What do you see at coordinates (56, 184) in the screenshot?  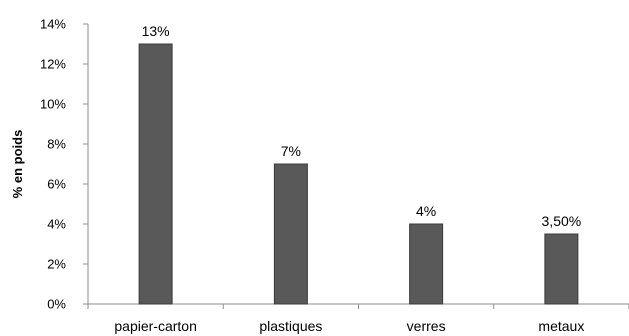 I see `y-tick-label: 6%` at bounding box center [56, 184].